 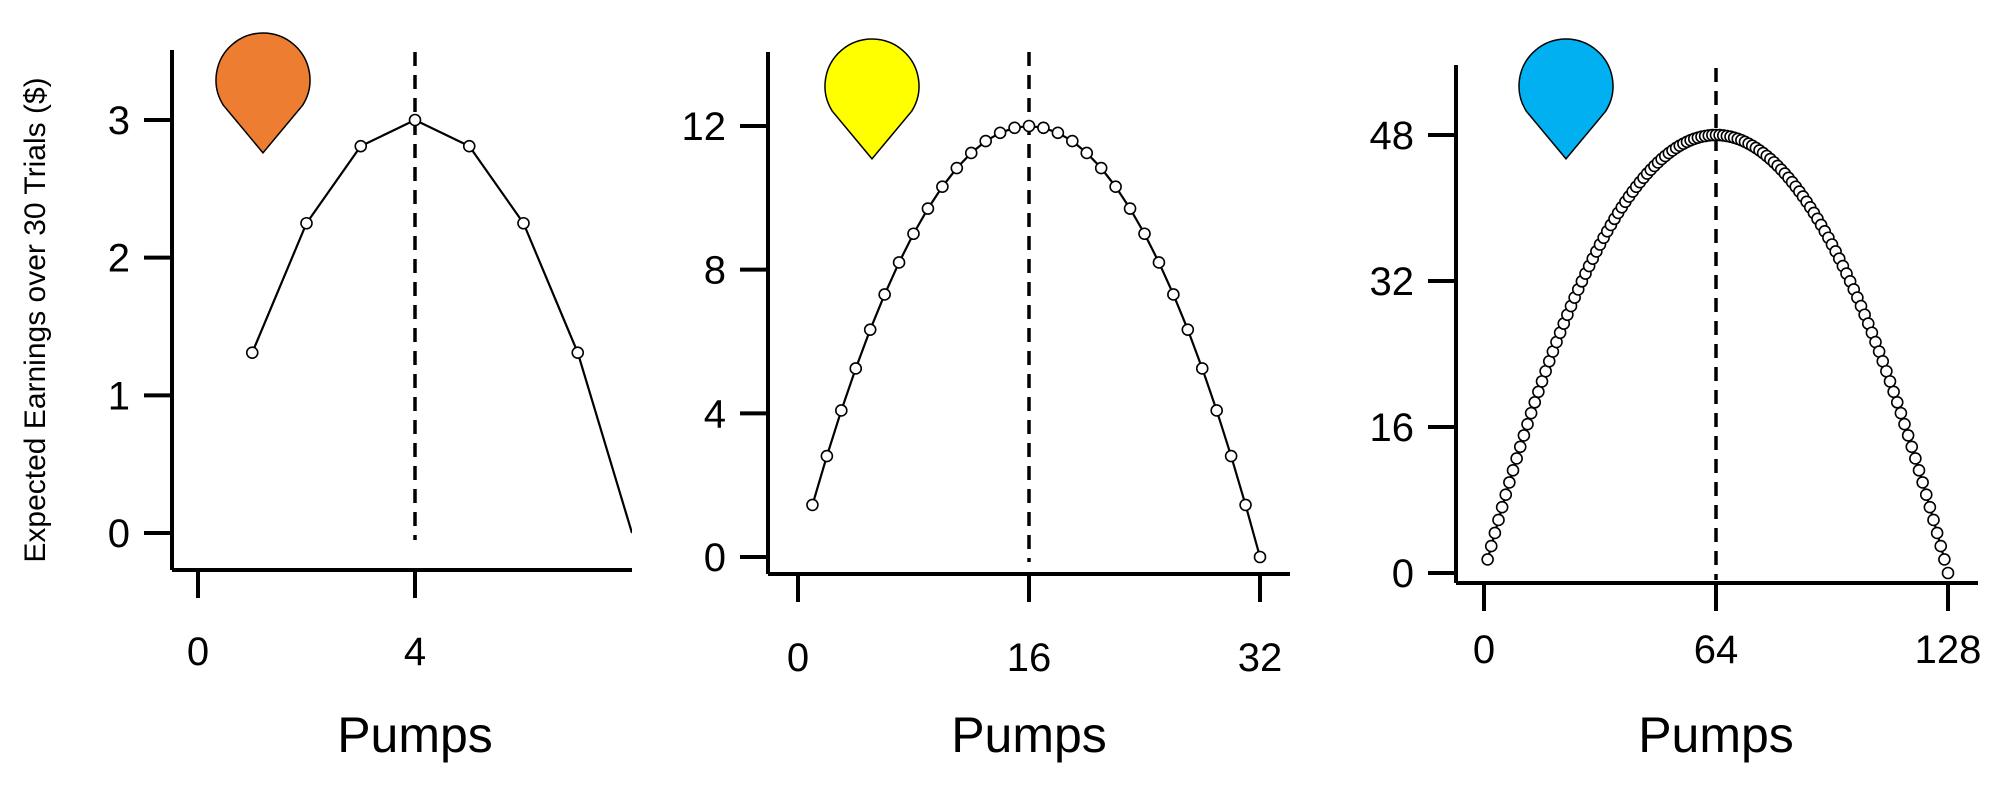 What do you see at coordinates (1716, 650) in the screenshot?
I see `panel-3-x-tick-label: 64` at bounding box center [1716, 650].